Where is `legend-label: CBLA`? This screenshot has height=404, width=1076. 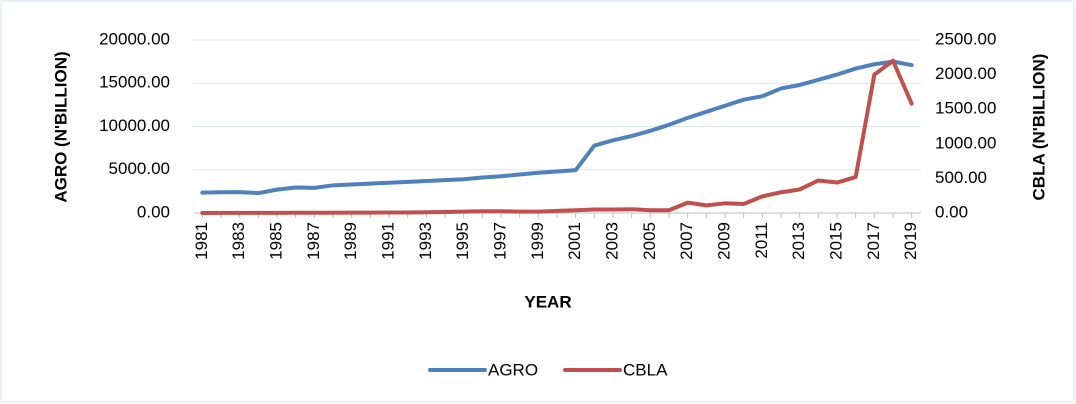
legend-label: CBLA is located at coordinates (645, 369).